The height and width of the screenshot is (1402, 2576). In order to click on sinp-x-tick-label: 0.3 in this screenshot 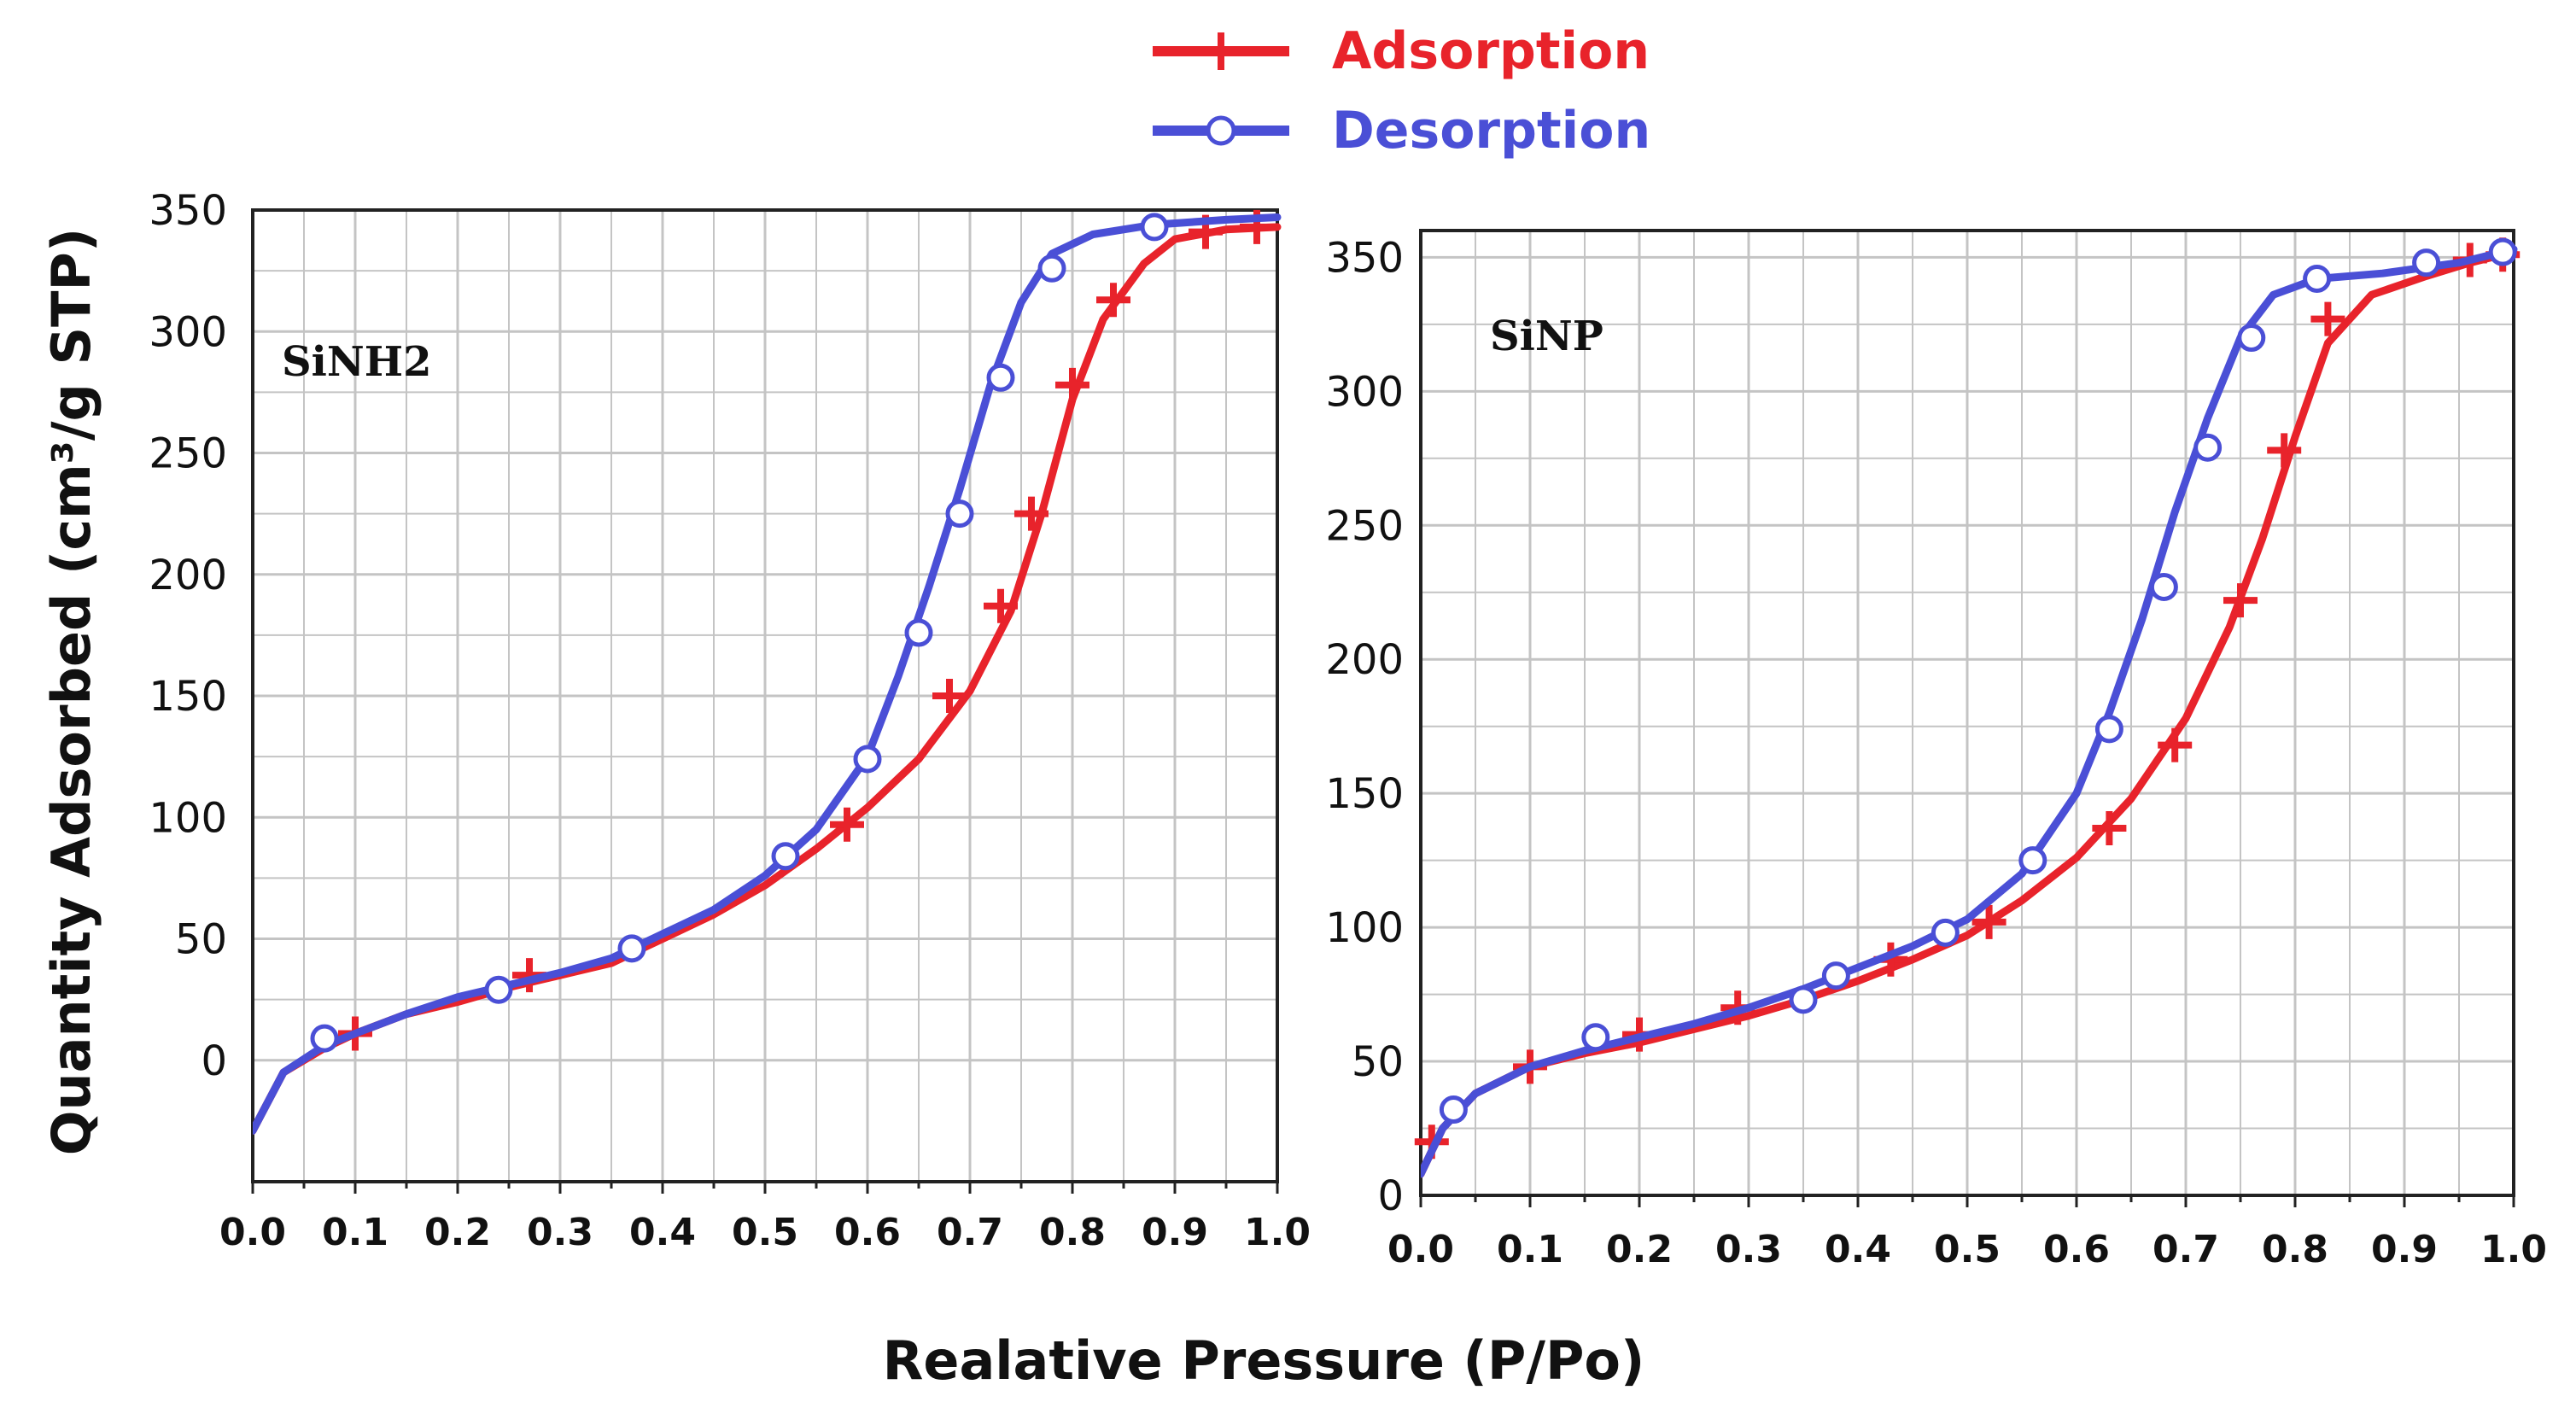, I will do `click(1748, 1250)`.